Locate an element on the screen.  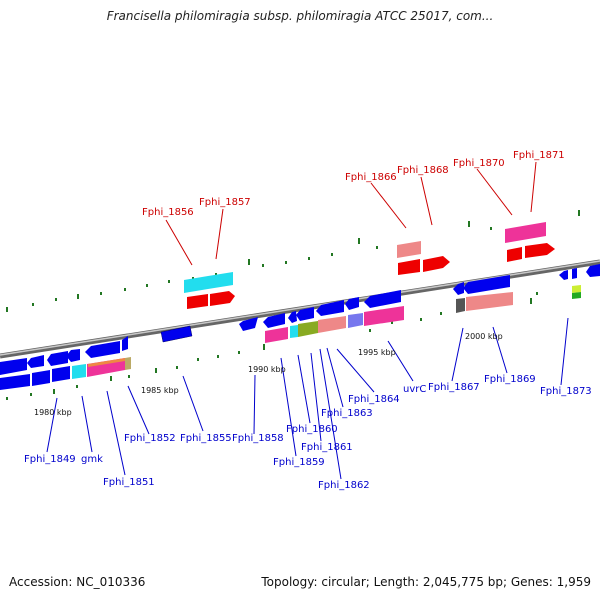
gene-label: Fphi_1871 is located at coordinates (539, 155).